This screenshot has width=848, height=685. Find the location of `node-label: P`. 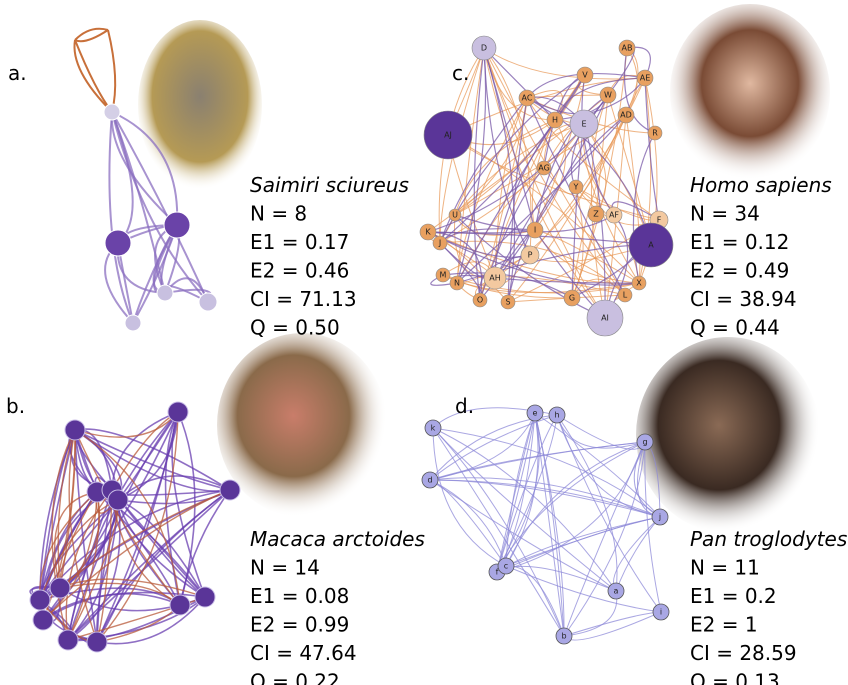

node-label: P is located at coordinates (530, 255).